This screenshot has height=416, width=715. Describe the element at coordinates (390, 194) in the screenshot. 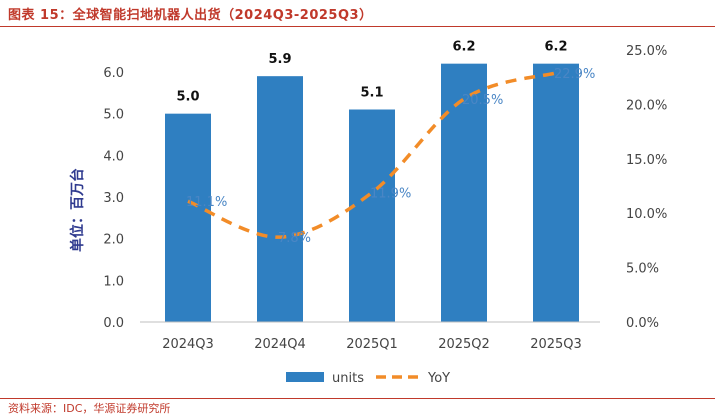

I see `yoy-value-label: 11.9%` at that location.